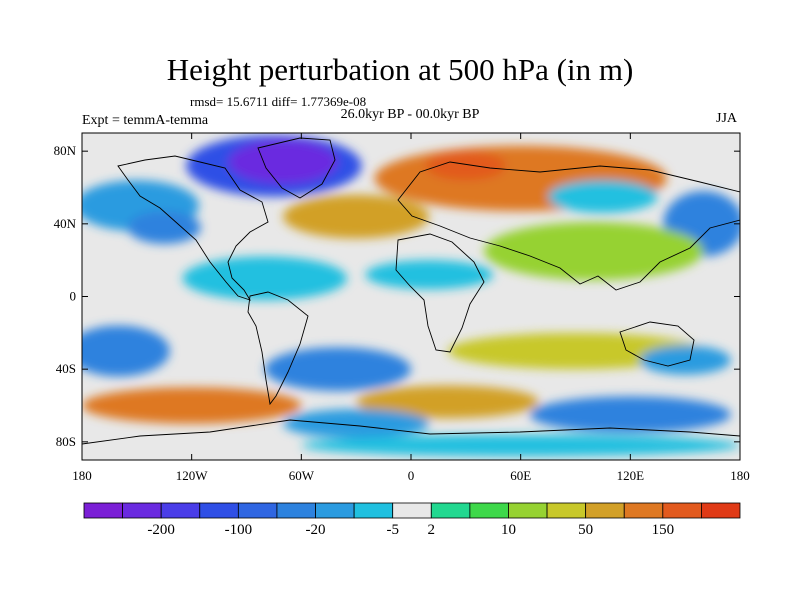  Describe the element at coordinates (66, 368) in the screenshot. I see `y-tick-label: 40S` at that location.